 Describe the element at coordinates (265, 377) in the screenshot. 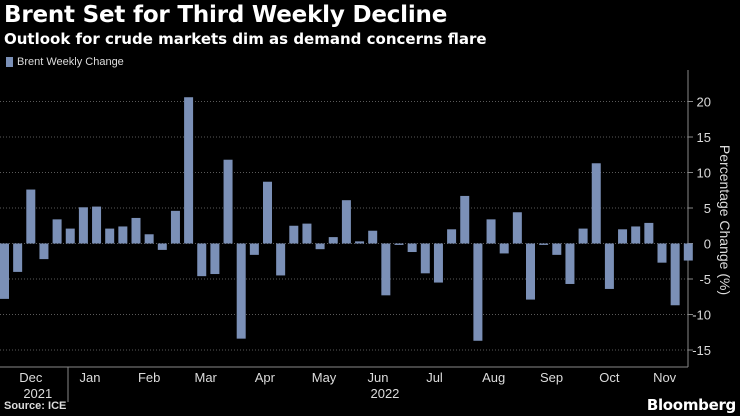

I see `x-tick-label: Apr` at that location.